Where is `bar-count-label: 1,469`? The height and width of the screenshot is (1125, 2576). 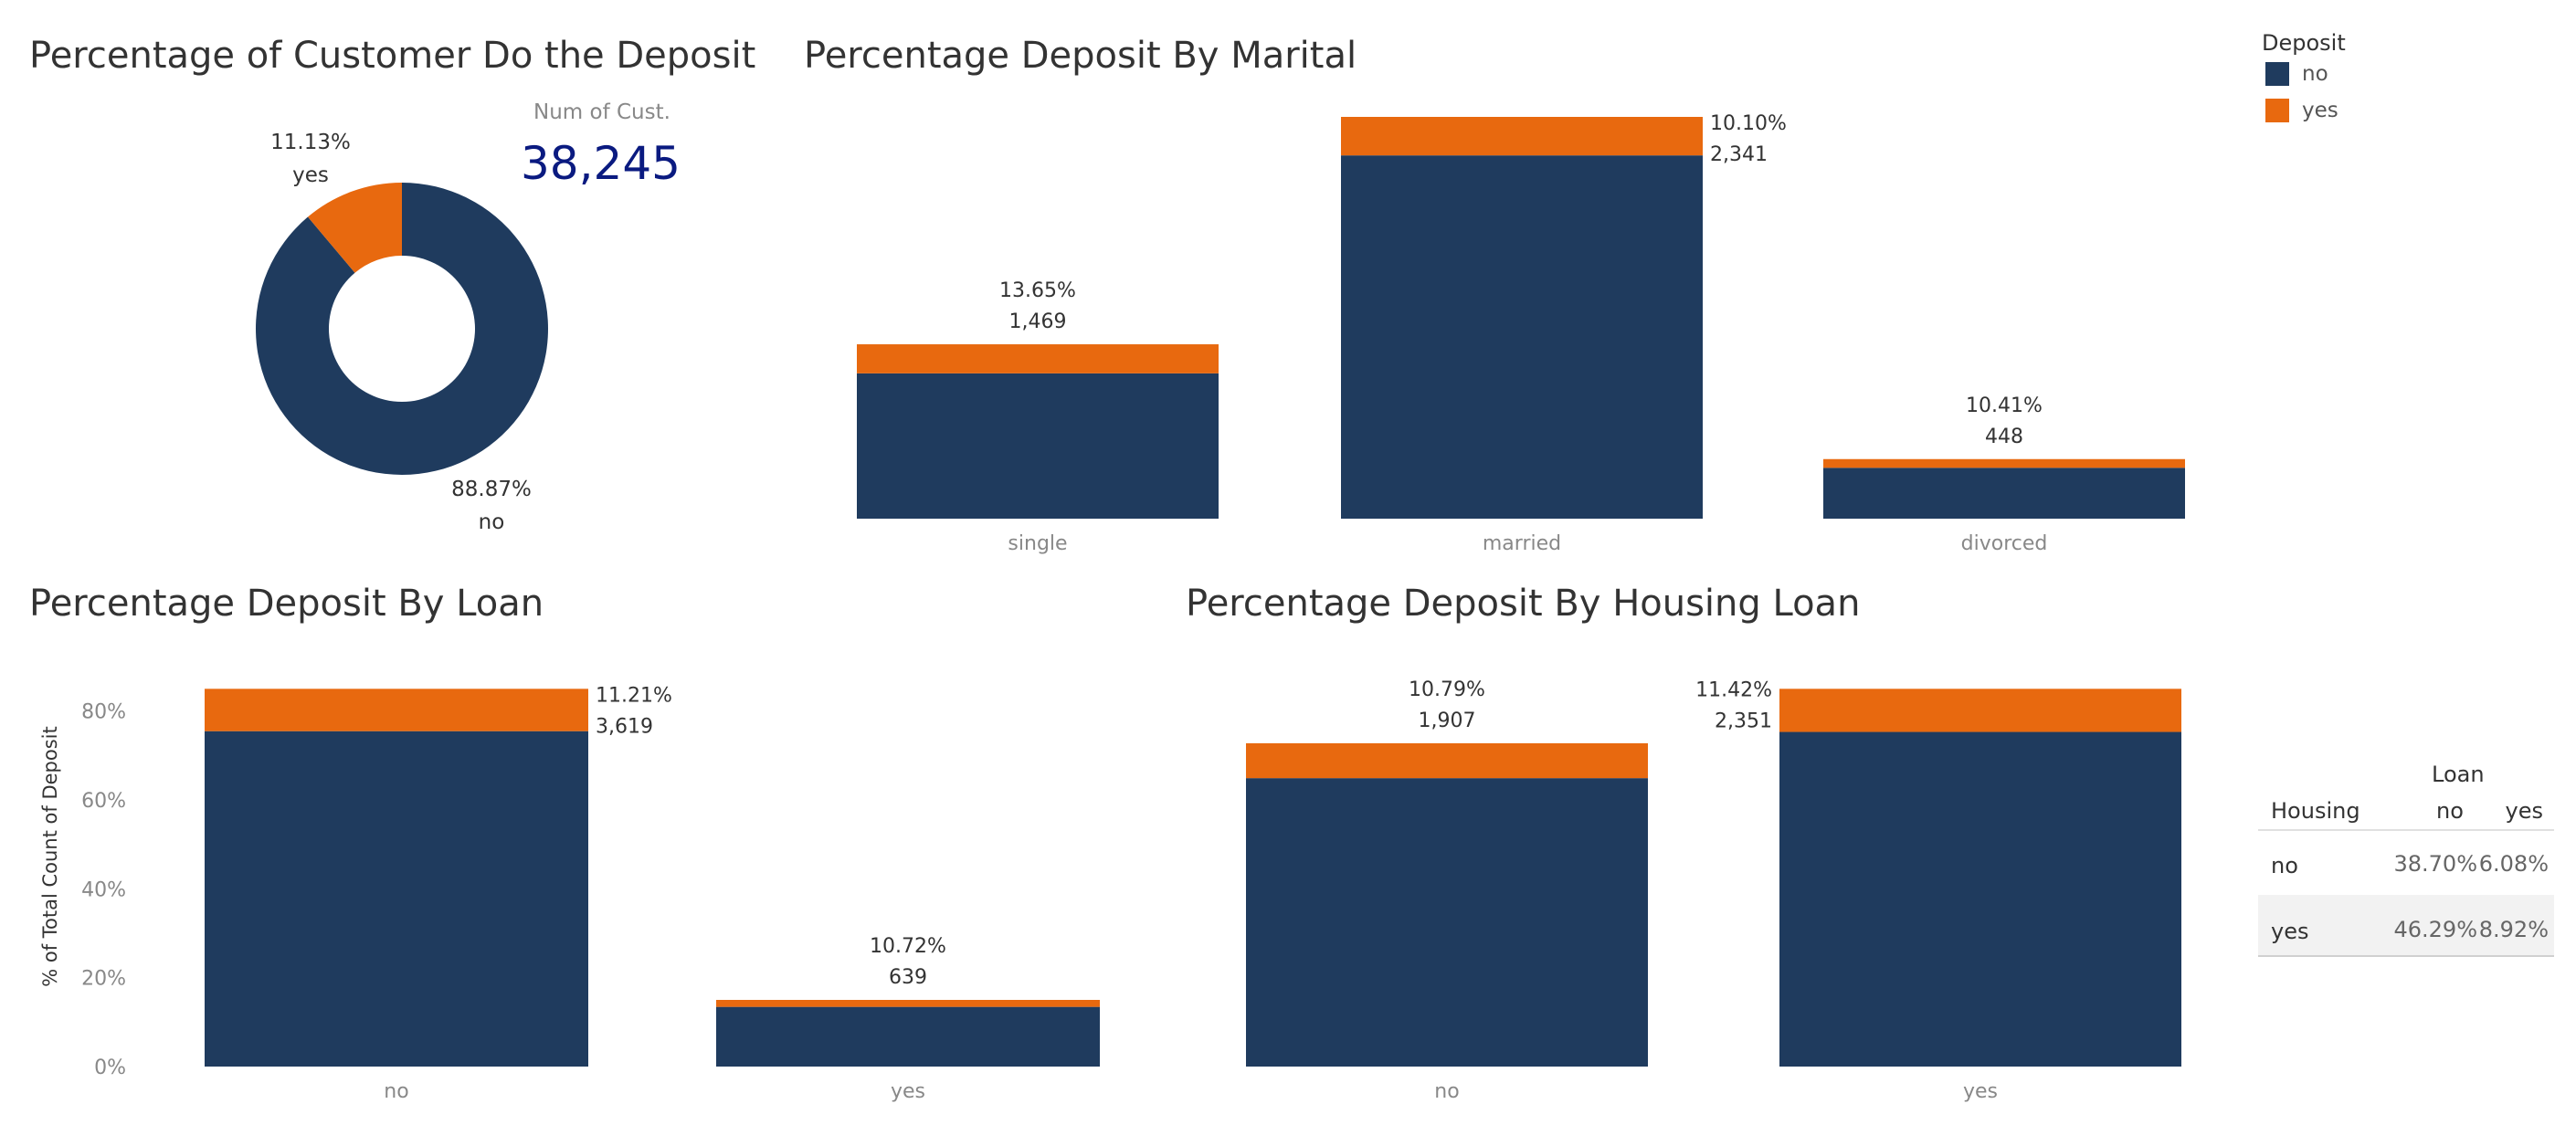 bar-count-label: 1,469 is located at coordinates (1038, 321).